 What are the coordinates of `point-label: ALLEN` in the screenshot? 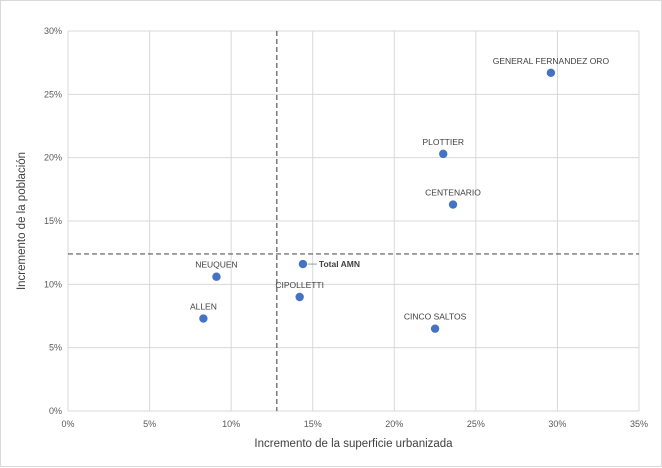 It's located at (203, 307).